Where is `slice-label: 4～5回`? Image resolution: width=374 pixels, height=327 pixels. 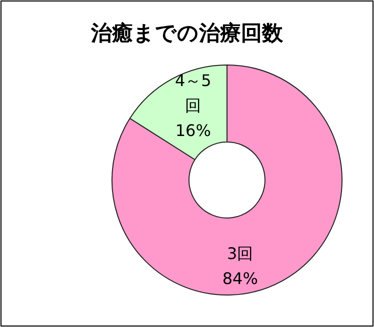
slice-label: 4～5回 is located at coordinates (193, 92).